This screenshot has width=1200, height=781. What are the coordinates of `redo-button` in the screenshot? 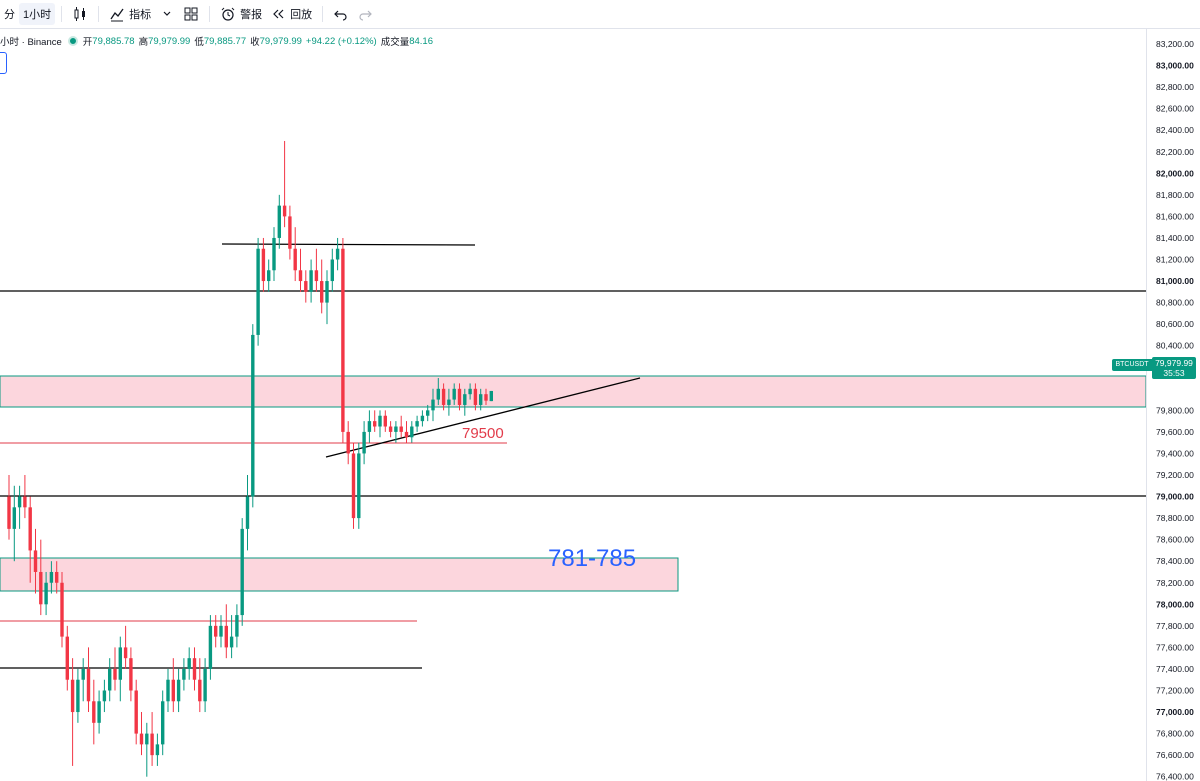 It's located at (365, 14).